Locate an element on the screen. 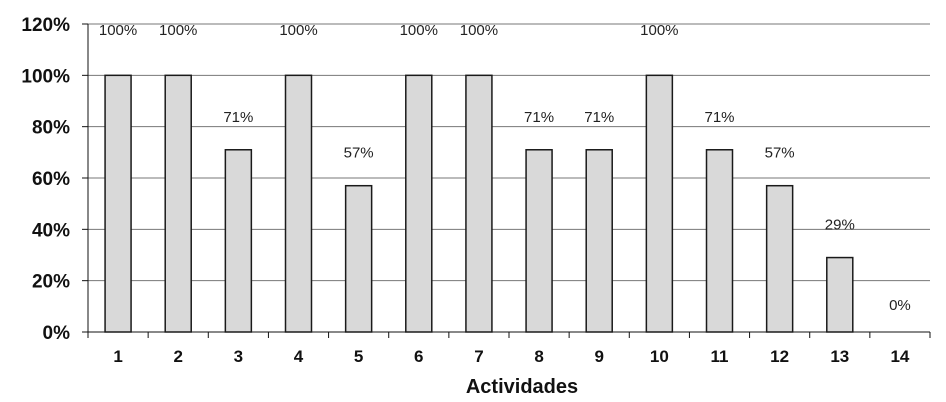 The image size is (946, 402). x-tick-label: 1 is located at coordinates (117, 356).